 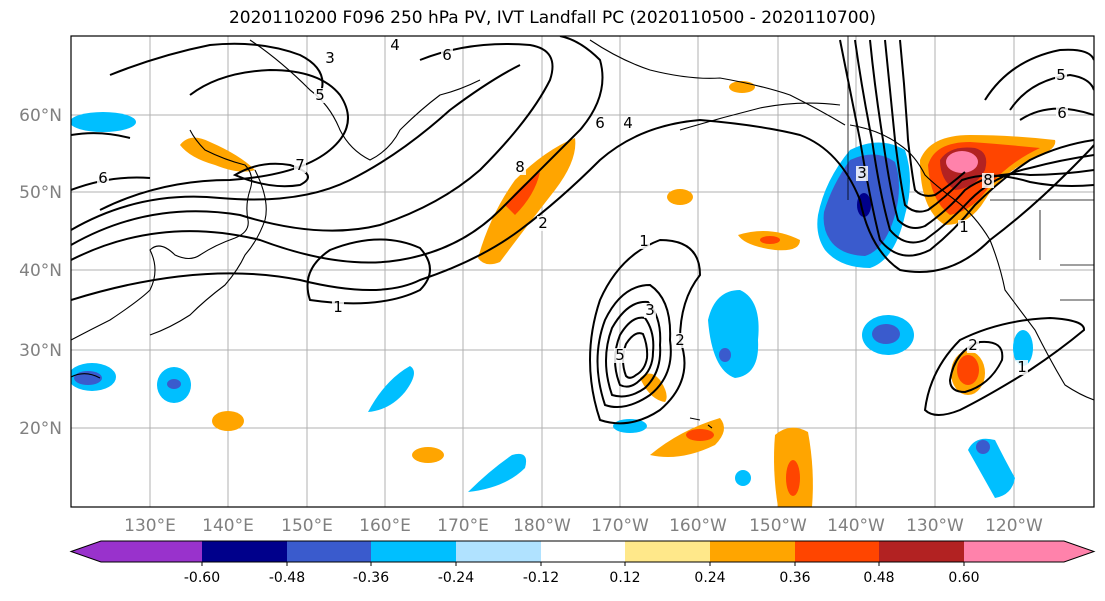 What do you see at coordinates (935, 526) in the screenshot?
I see `lon-label: 130°W` at bounding box center [935, 526].